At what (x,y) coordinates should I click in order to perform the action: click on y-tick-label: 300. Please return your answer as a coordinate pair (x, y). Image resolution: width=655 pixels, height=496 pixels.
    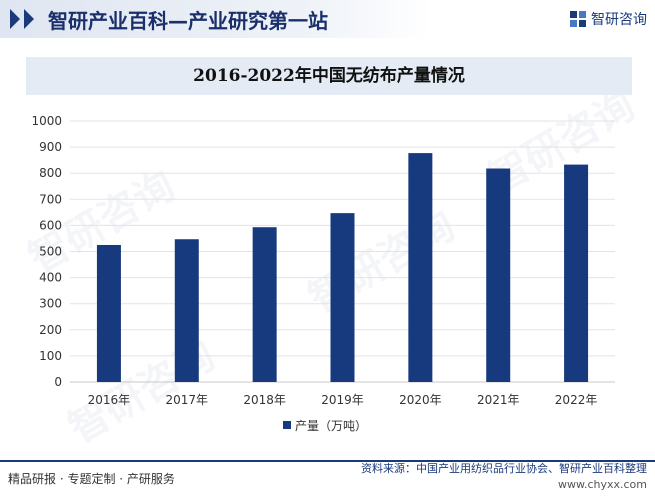
    Looking at the image, I should click on (50, 304).